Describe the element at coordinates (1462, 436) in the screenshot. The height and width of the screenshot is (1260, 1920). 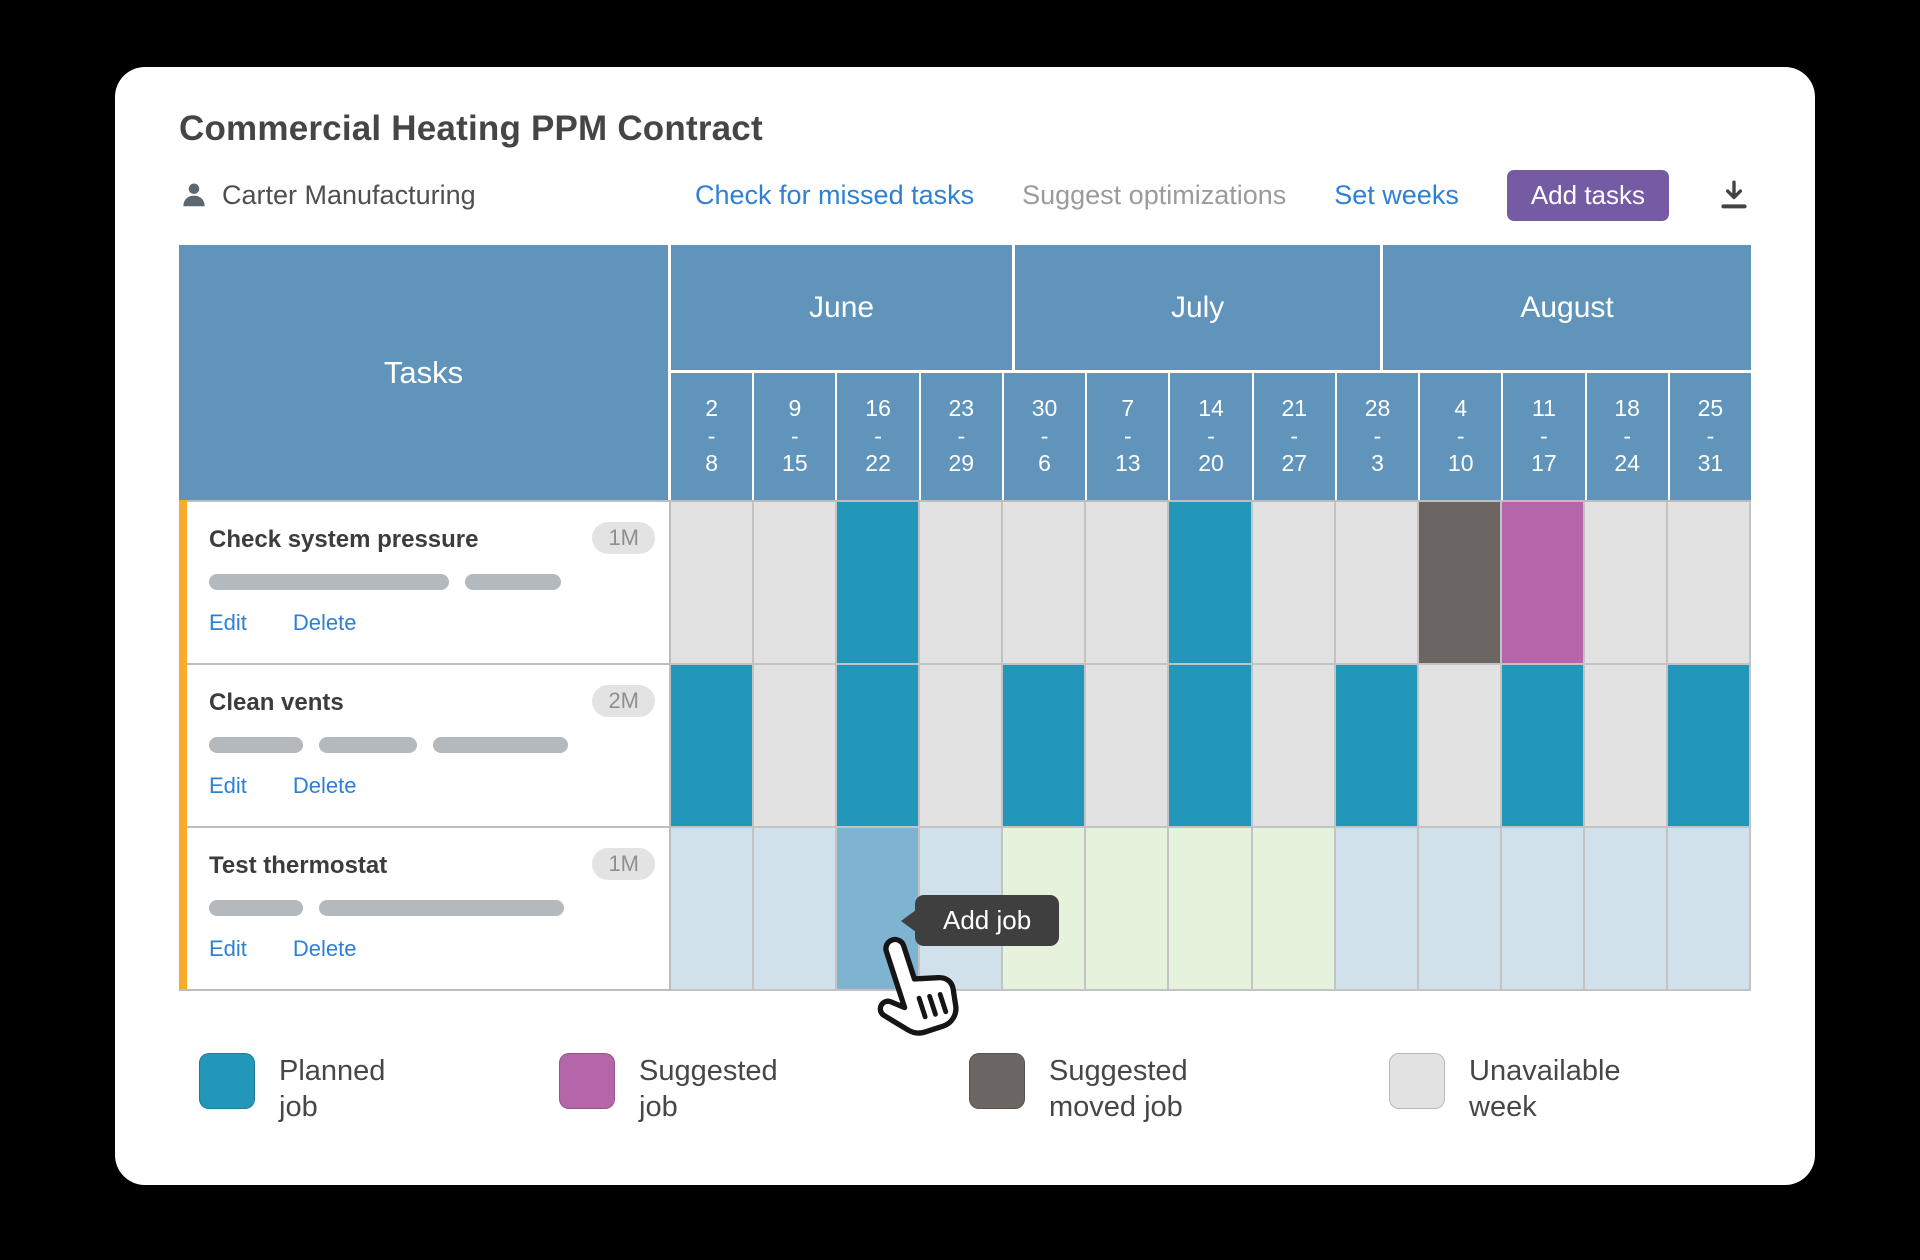
I see `week-header-cell: 4-10` at that location.